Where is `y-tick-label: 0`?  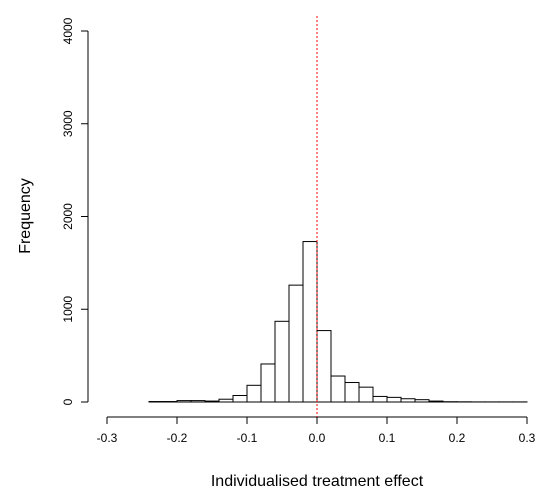
y-tick-label: 0 is located at coordinates (68, 401).